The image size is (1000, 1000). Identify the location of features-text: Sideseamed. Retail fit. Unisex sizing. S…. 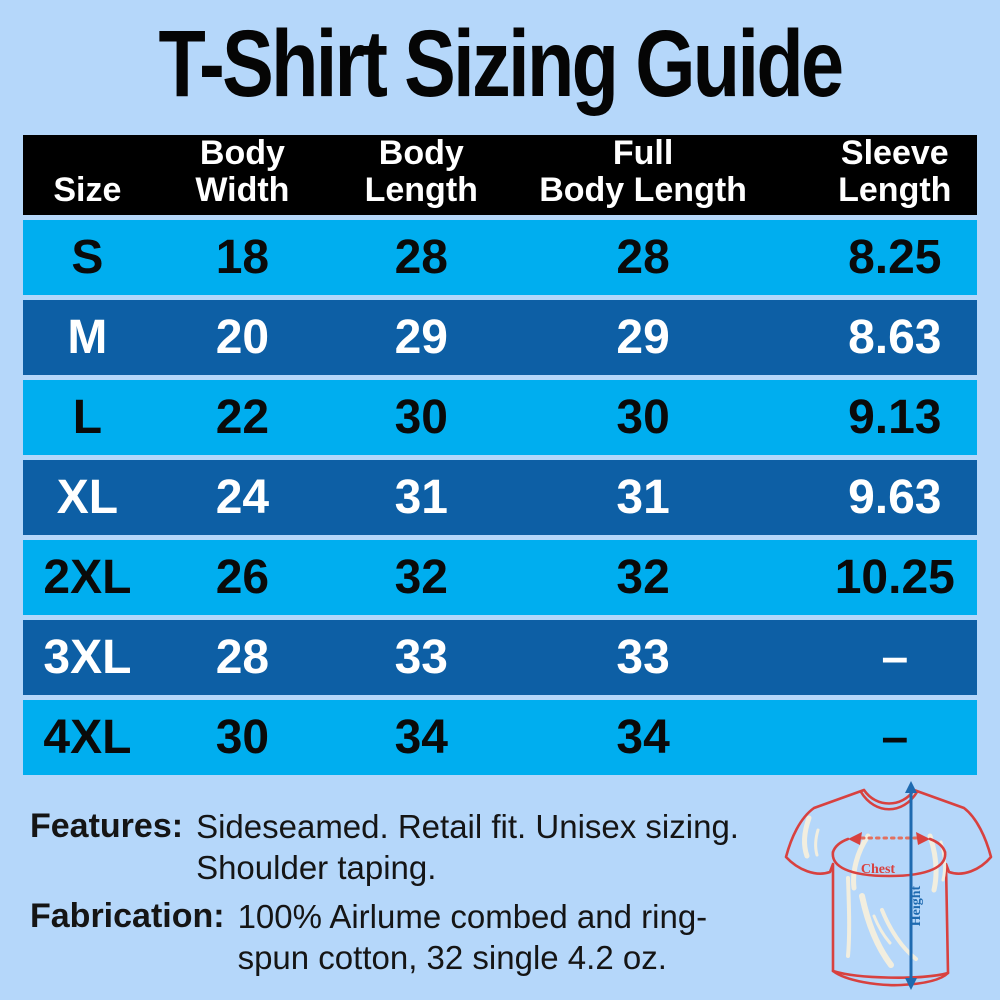
(467, 847).